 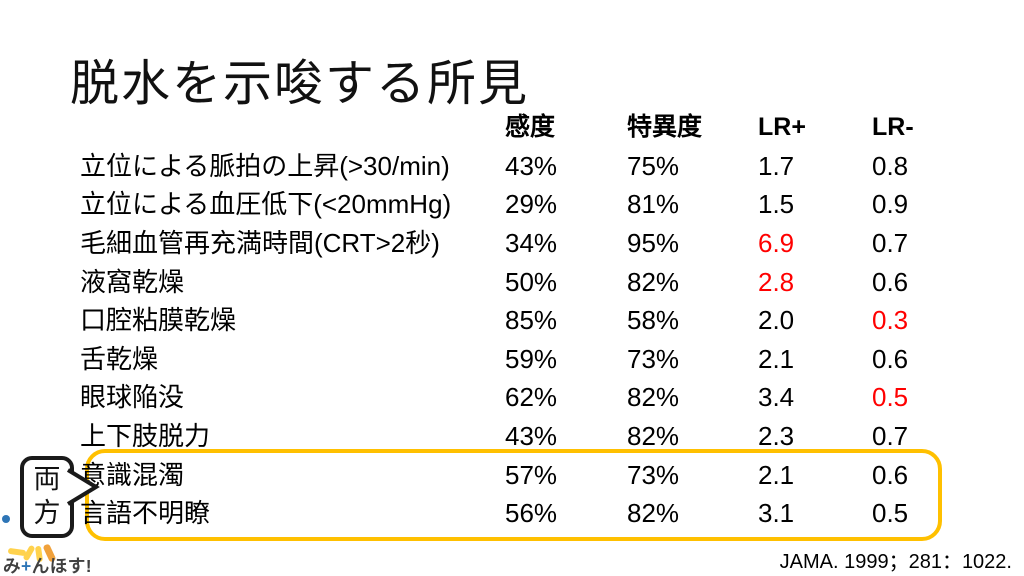 I want to click on both-callout-bubble: 両 方, so click(x=47, y=497).